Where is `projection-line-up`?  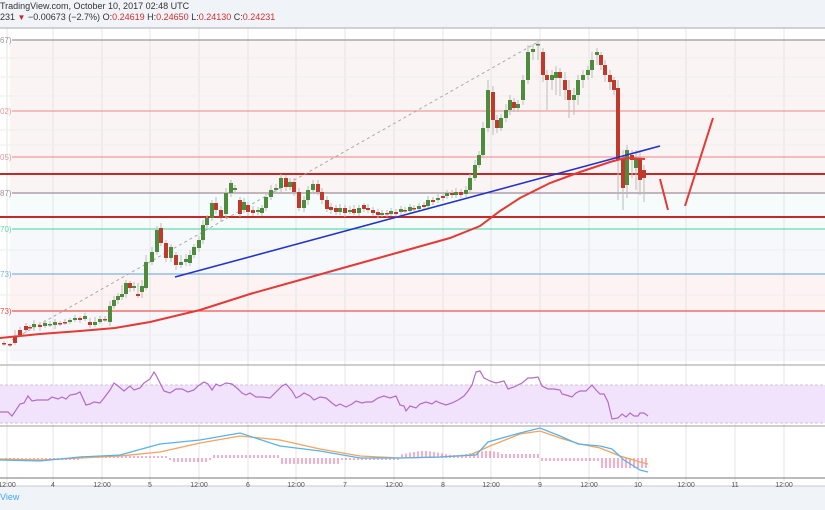 projection-line-up is located at coordinates (699, 162).